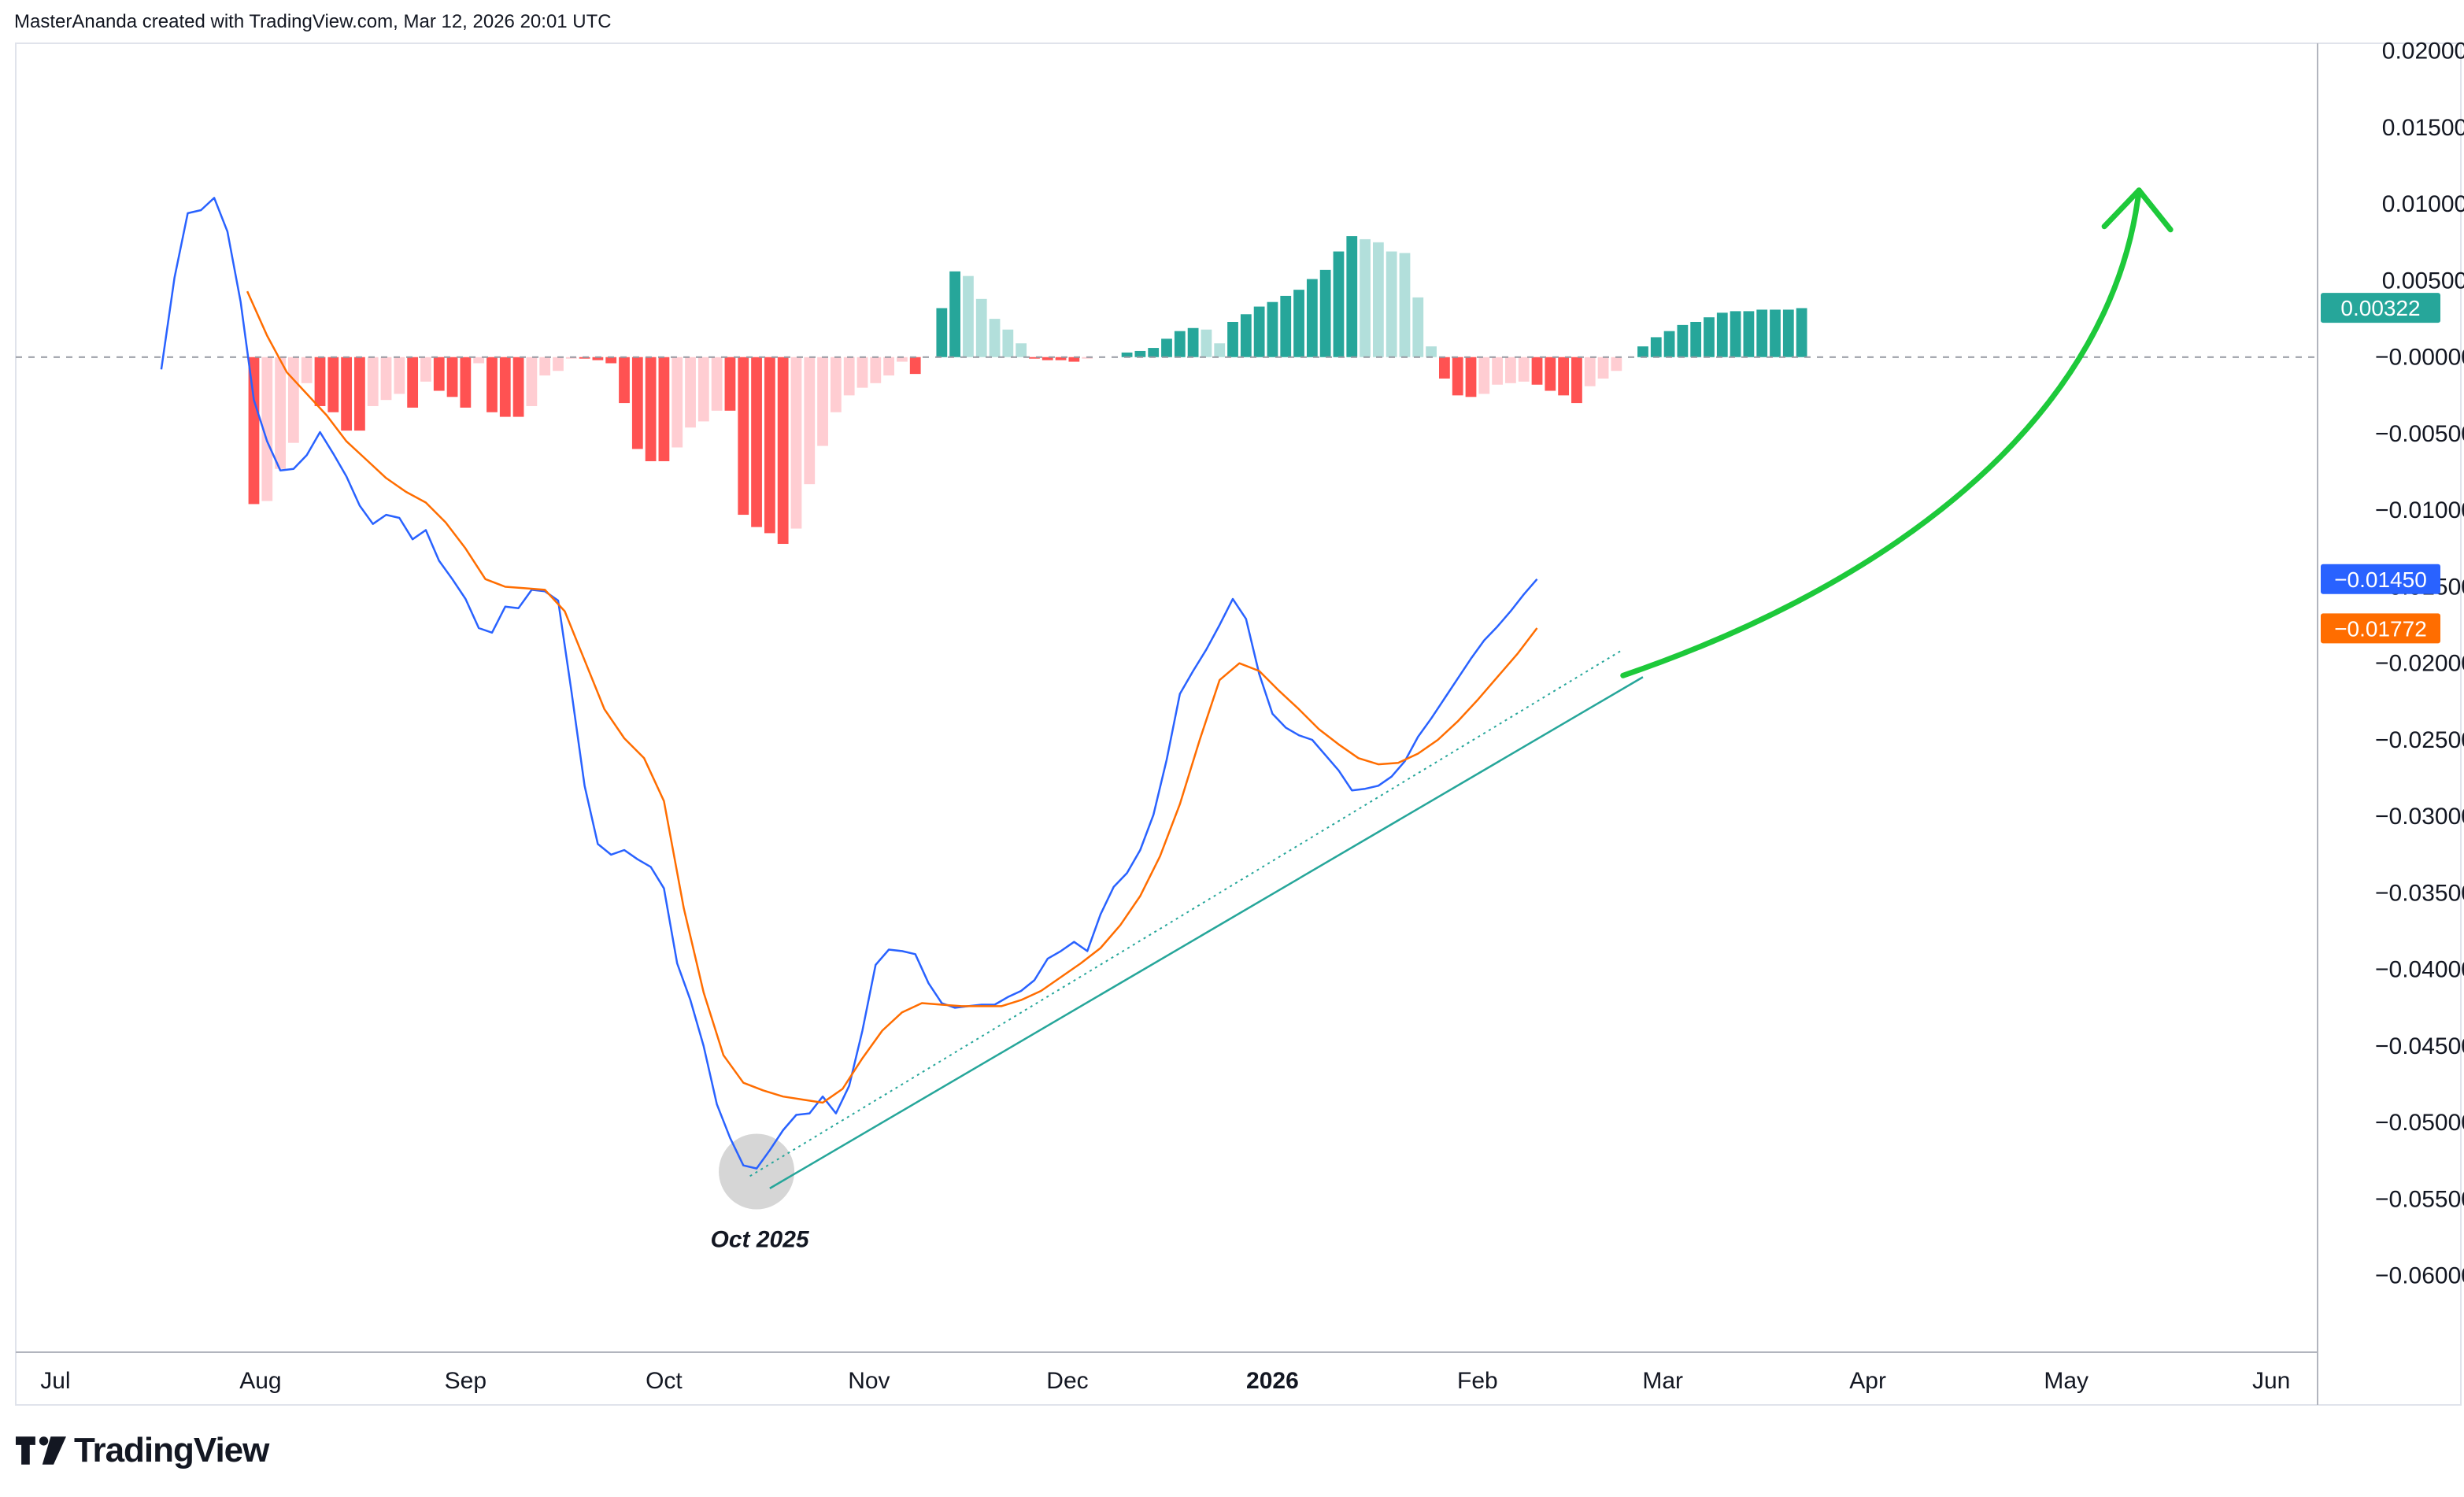  I want to click on y-tick-label: −0.04000, so click(2419, 970).